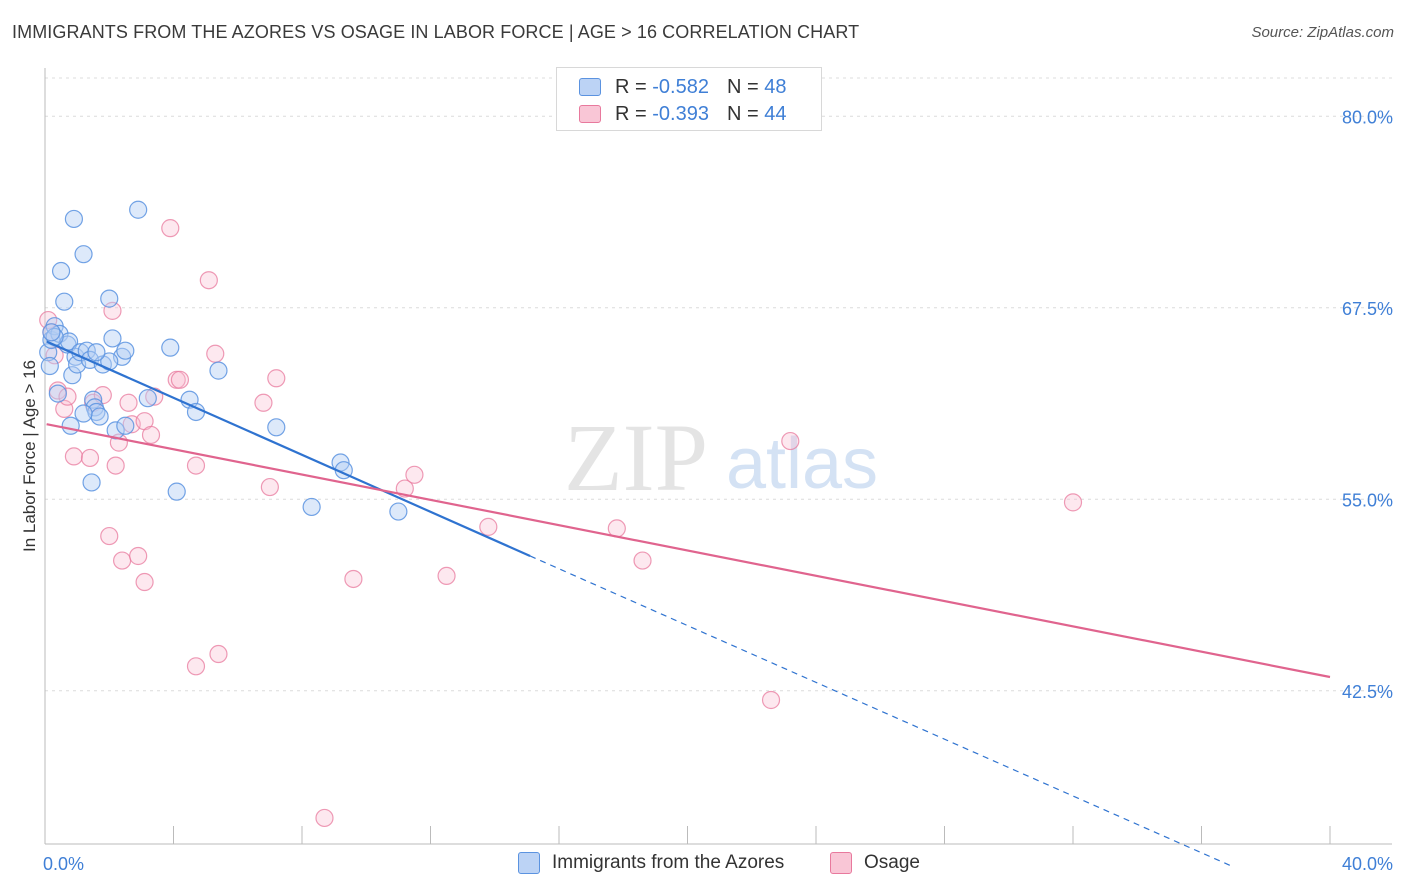 The image size is (1406, 892). Describe the element at coordinates (590, 87) in the screenshot. I see `azores-swatch` at that location.